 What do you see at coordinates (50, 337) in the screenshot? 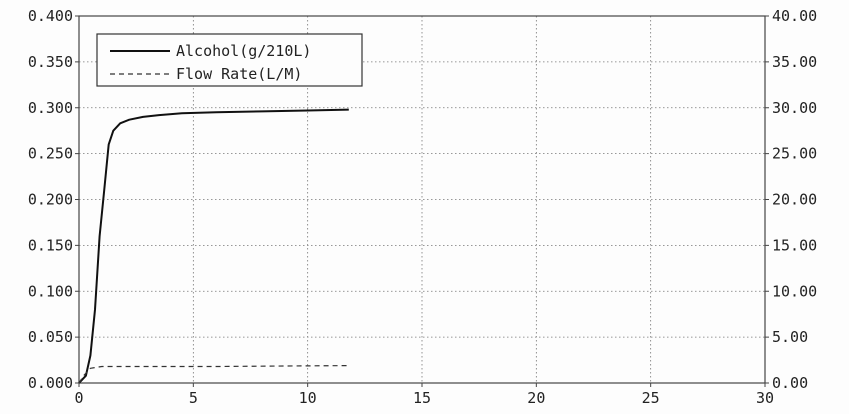
I see `y-tick-label: 0.050` at bounding box center [50, 337].